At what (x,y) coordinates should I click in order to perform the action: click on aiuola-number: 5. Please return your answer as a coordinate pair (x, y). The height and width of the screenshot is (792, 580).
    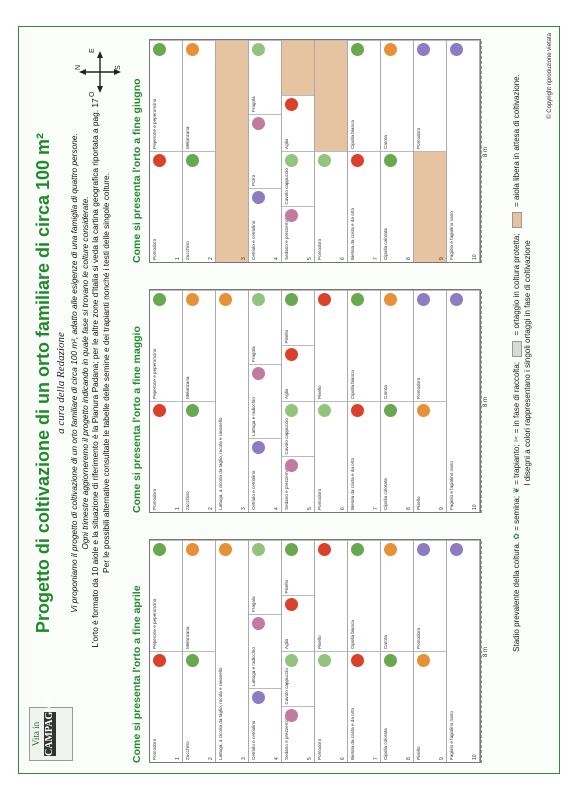
    Looking at the image, I should click on (310, 508).